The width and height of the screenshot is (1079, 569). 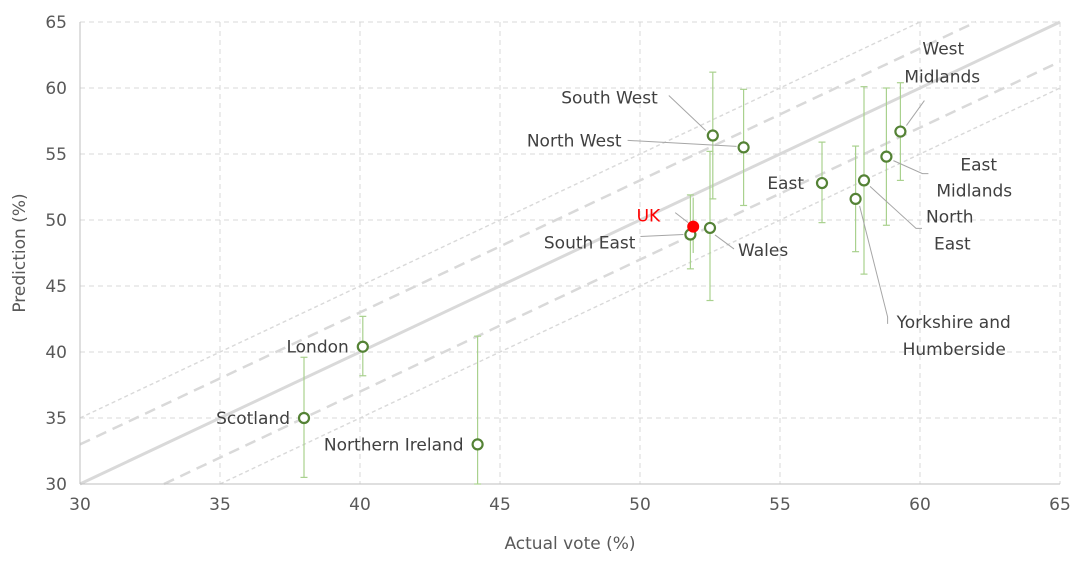 What do you see at coordinates (920, 505) in the screenshot?
I see `x-tick-label: 60` at bounding box center [920, 505].